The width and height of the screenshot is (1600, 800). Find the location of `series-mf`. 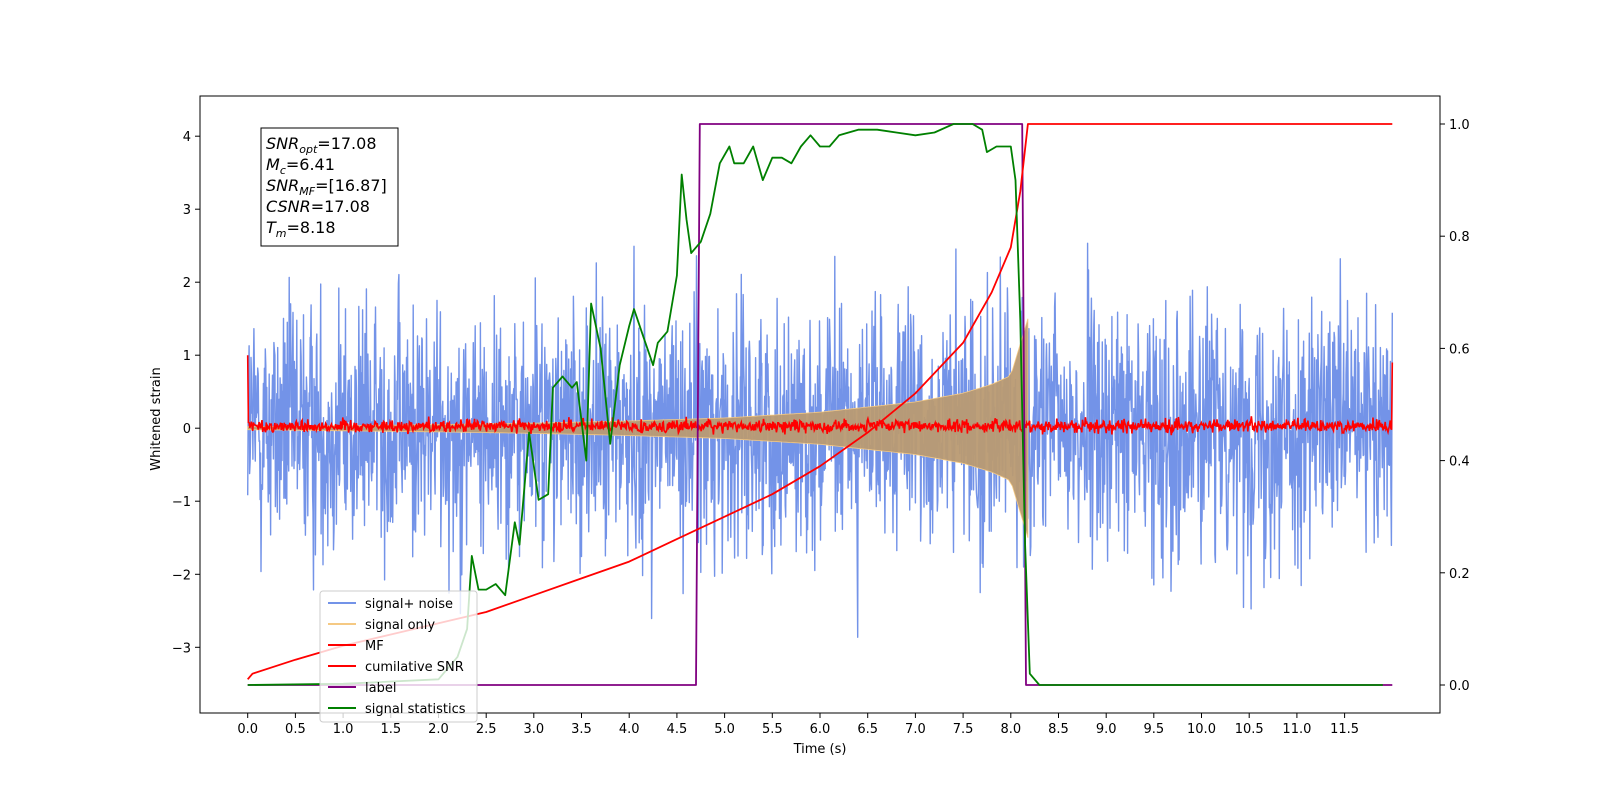

series-mf is located at coordinates (820, 395).